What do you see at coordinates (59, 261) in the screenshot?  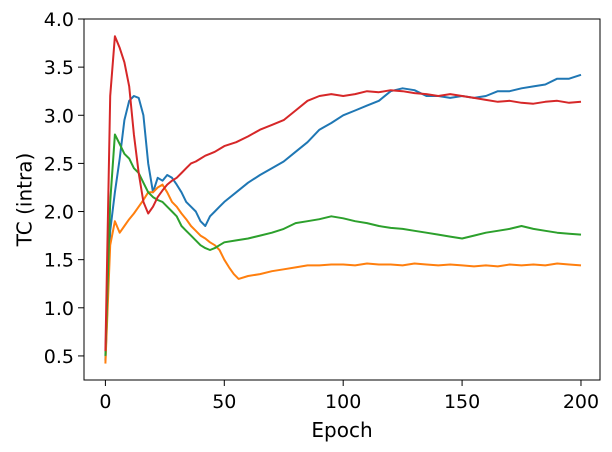 I see `y-tick-label: 1.5` at bounding box center [59, 261].